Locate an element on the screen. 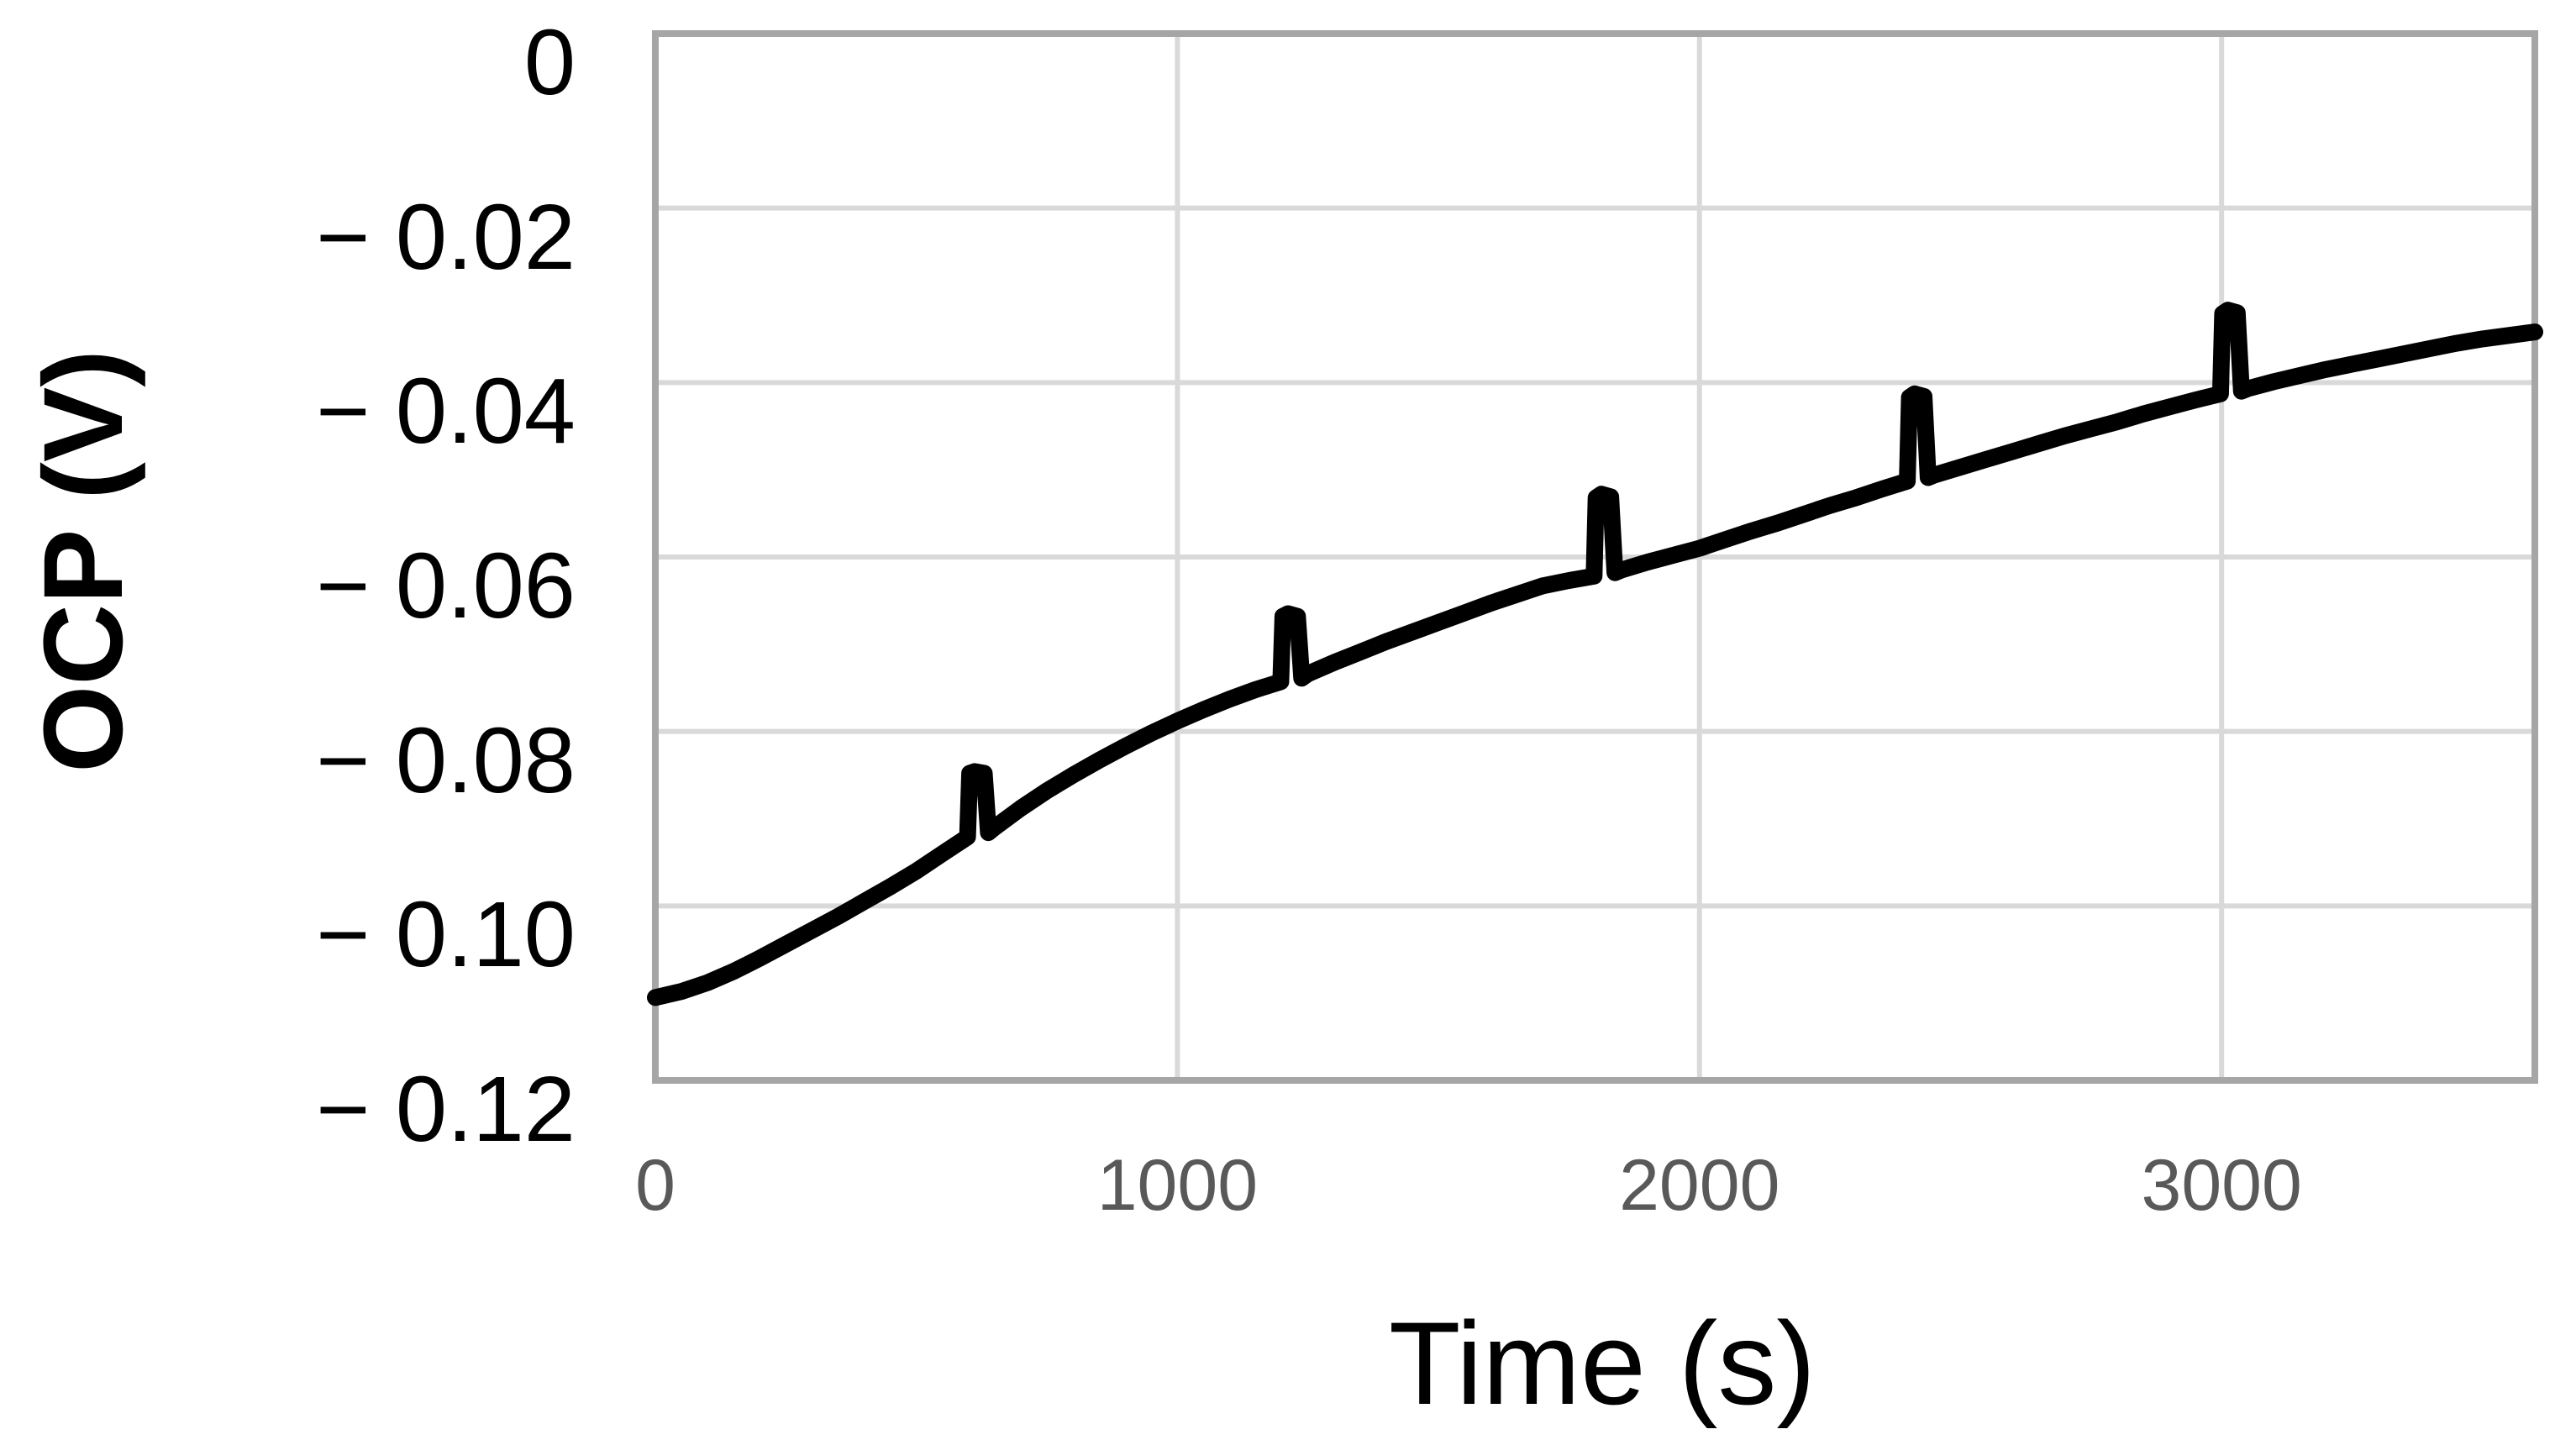  y-tick-label: − 0.10 is located at coordinates (446, 935).